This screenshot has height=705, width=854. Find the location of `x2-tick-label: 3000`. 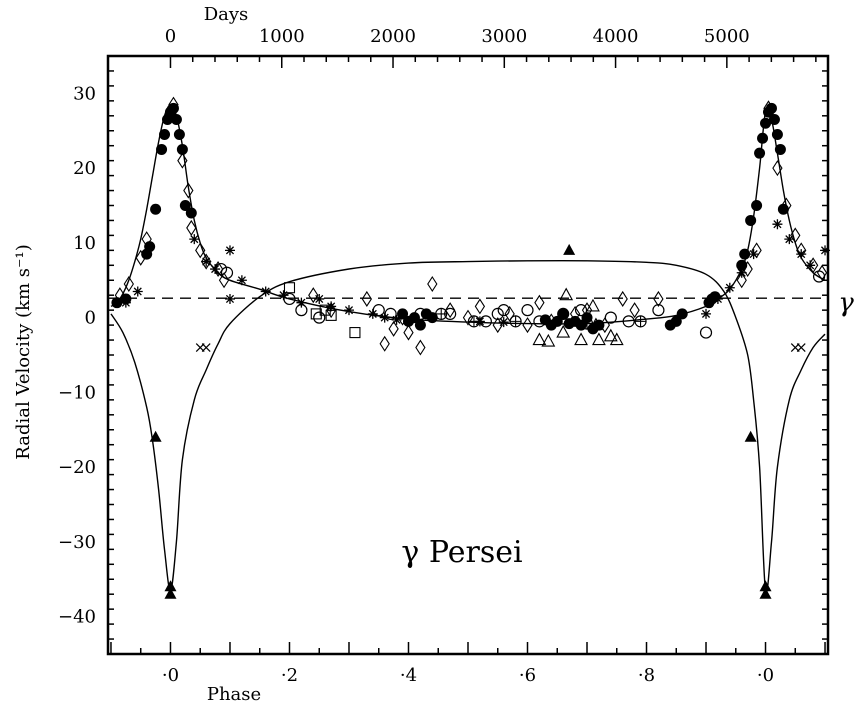

x2-tick-label: 3000 is located at coordinates (504, 36).